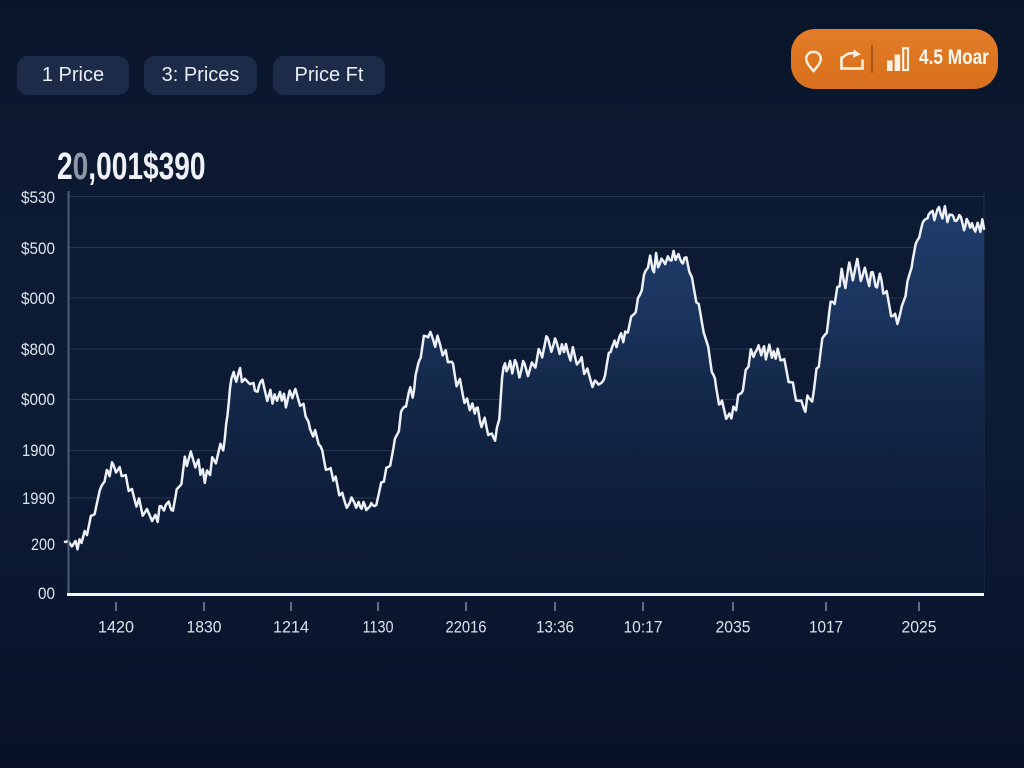 The height and width of the screenshot is (768, 1024). Describe the element at coordinates (291, 628) in the screenshot. I see `svg-text: 1214` at that location.